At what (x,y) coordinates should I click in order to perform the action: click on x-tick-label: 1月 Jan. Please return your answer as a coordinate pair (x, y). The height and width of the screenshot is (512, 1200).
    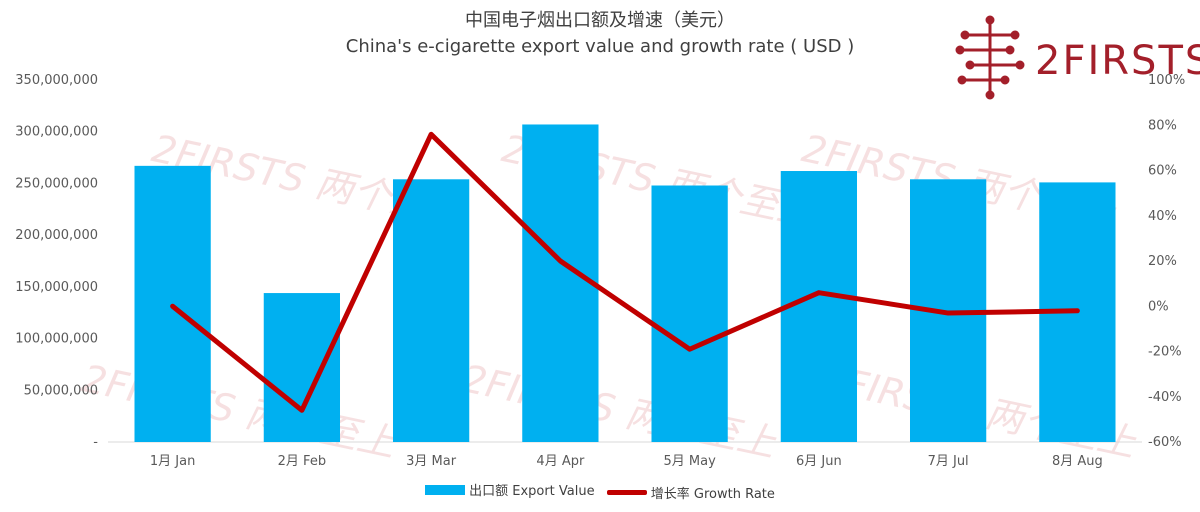
    Looking at the image, I should click on (172, 461).